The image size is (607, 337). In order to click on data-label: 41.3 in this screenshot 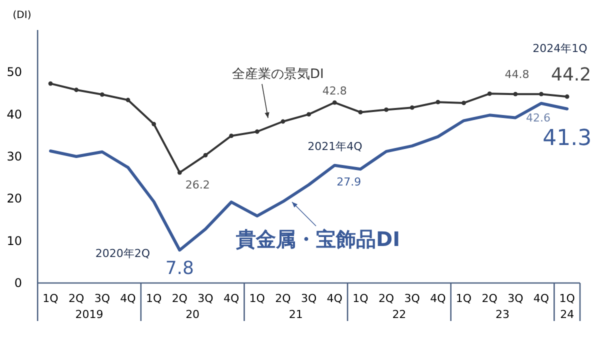, I will do `click(567, 138)`.